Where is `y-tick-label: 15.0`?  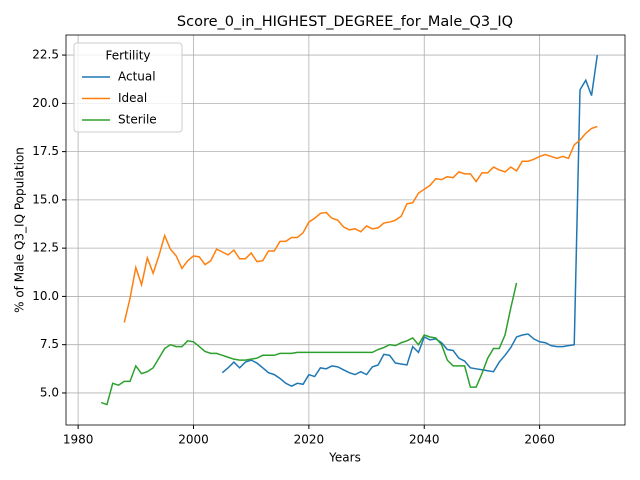
y-tick-label: 15.0 is located at coordinates (45, 199).